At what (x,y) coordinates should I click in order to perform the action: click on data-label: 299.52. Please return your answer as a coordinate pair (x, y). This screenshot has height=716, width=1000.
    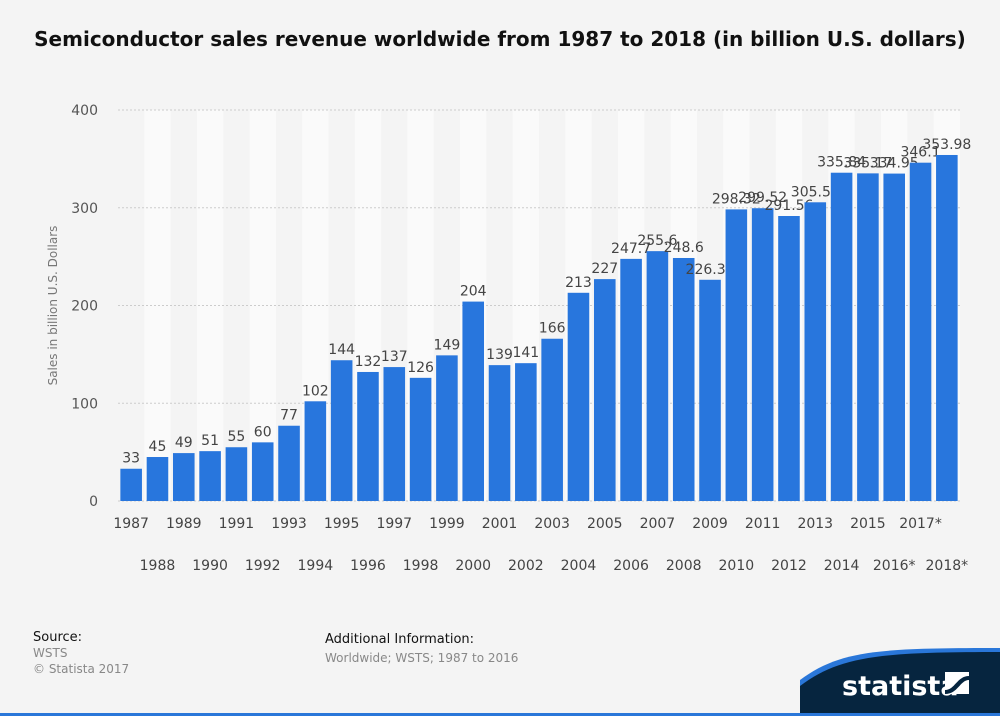
    Looking at the image, I should click on (762, 198).